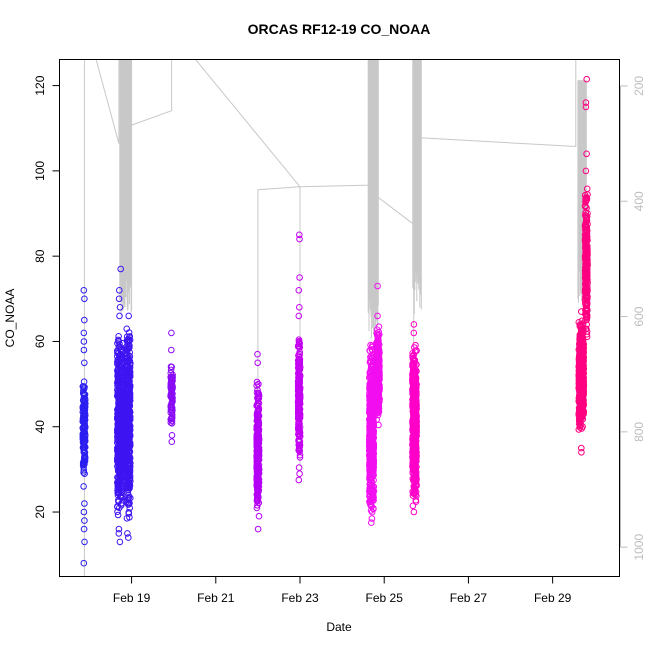 Image resolution: width=650 pixels, height=650 pixels. Describe the element at coordinates (40, 256) in the screenshot. I see `y-tick-label: 80` at that location.